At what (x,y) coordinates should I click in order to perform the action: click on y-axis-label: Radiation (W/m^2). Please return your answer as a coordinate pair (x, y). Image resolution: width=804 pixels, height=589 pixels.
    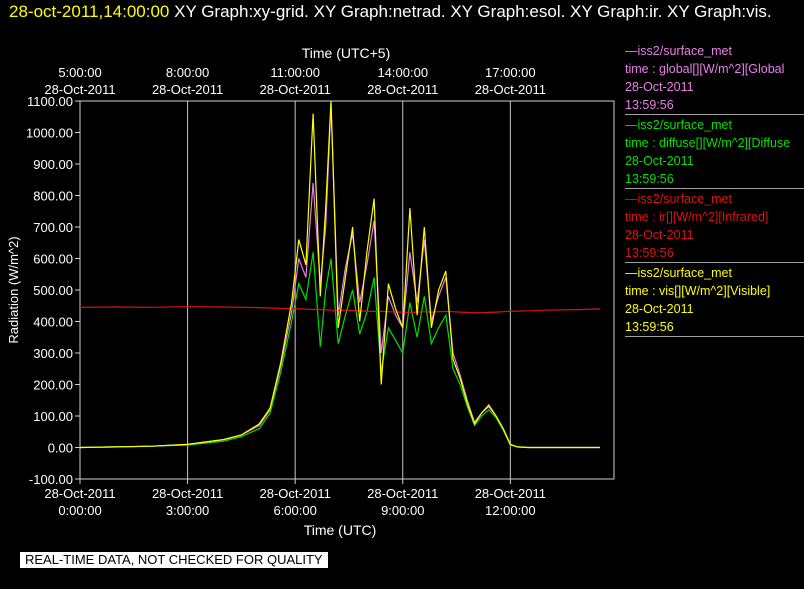
    Looking at the image, I should click on (13, 289).